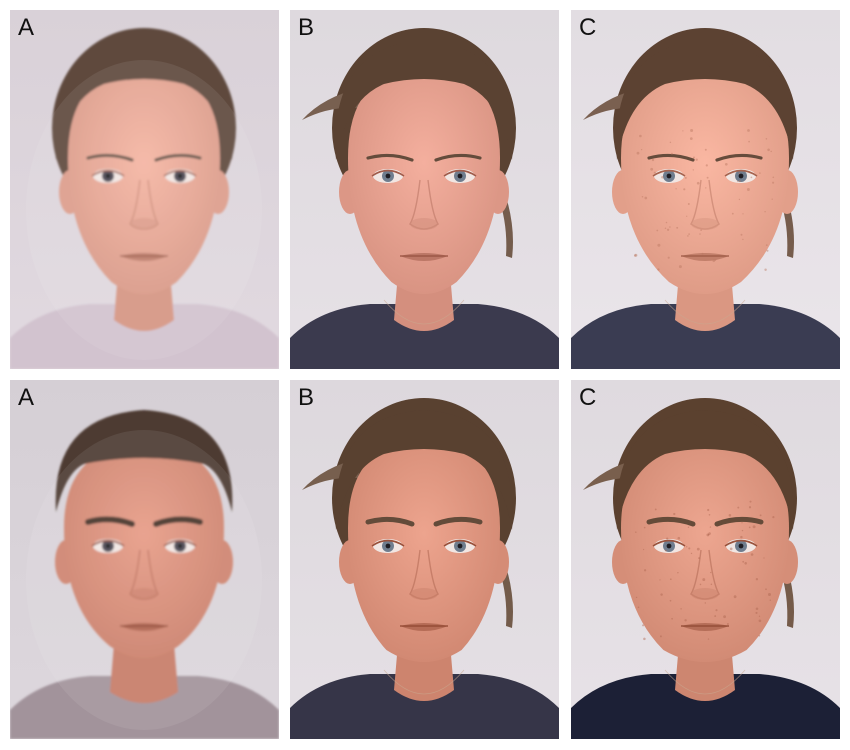 The height and width of the screenshot is (750, 850). What do you see at coordinates (705, 551) in the screenshot?
I see `face` at bounding box center [705, 551].